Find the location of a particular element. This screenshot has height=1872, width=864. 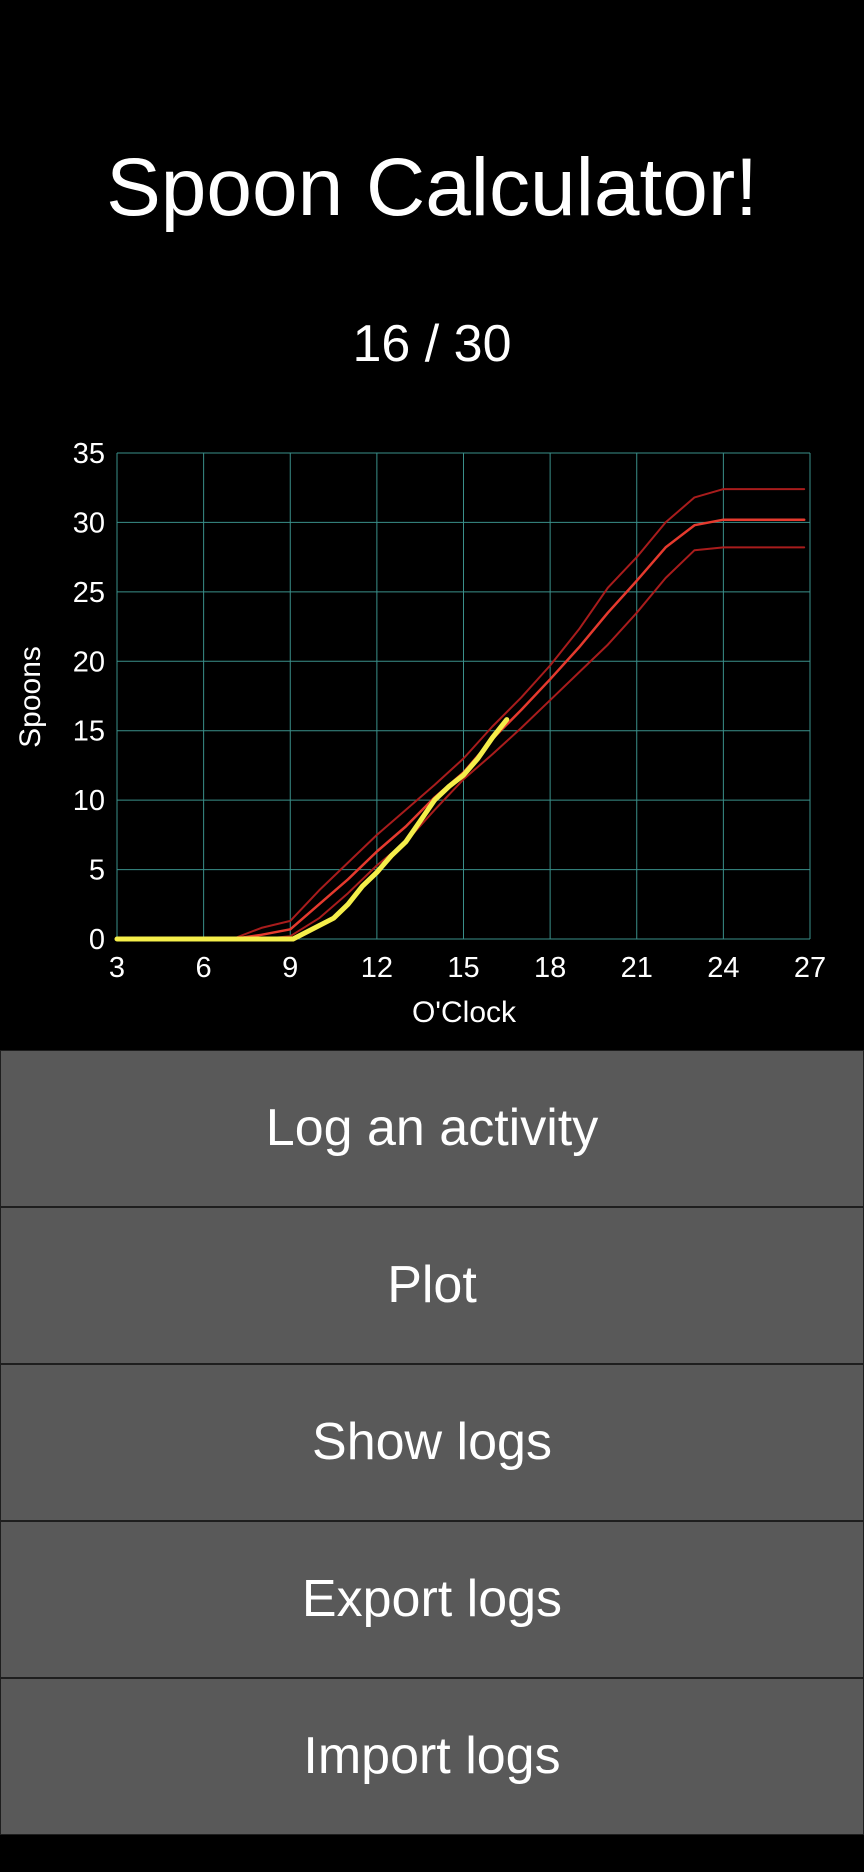

import-logs-button: Import logs is located at coordinates (432, 1756).